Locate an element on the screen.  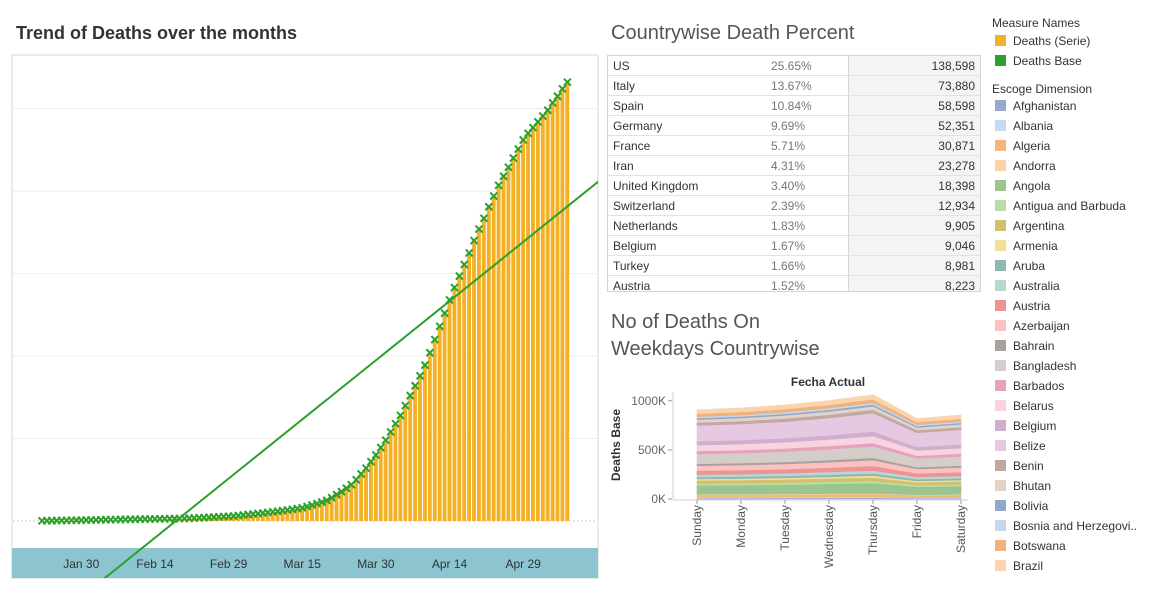
table-cell: 23,278 is located at coordinates (914, 165).